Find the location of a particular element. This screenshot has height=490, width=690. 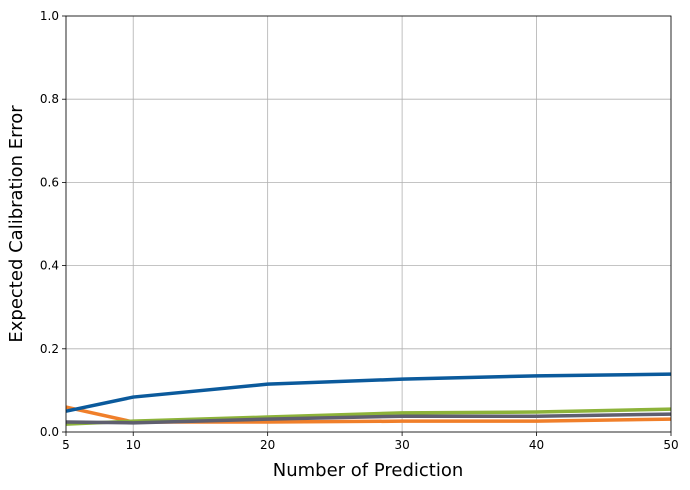

y-axis-title: Expected Calibration Error is located at coordinates (16, 224).